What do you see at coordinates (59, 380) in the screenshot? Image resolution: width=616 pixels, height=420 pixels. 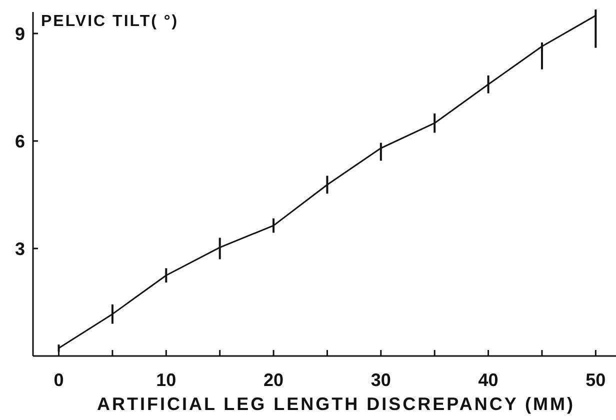 I see `x-tick-label: 0` at bounding box center [59, 380].